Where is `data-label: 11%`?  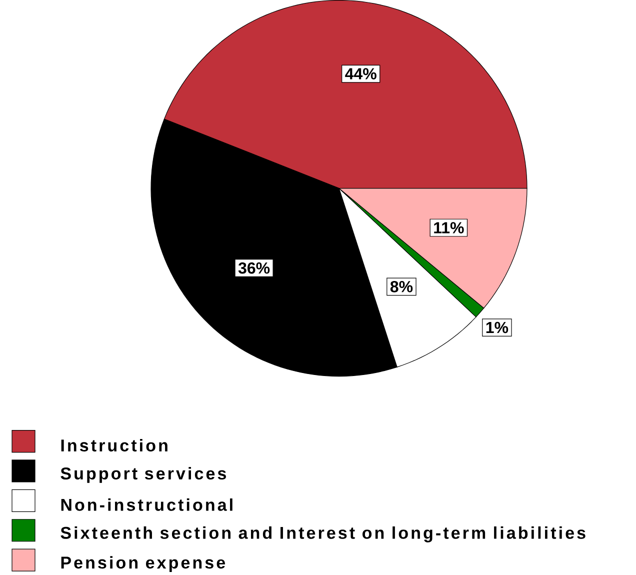 data-label: 11% is located at coordinates (449, 228).